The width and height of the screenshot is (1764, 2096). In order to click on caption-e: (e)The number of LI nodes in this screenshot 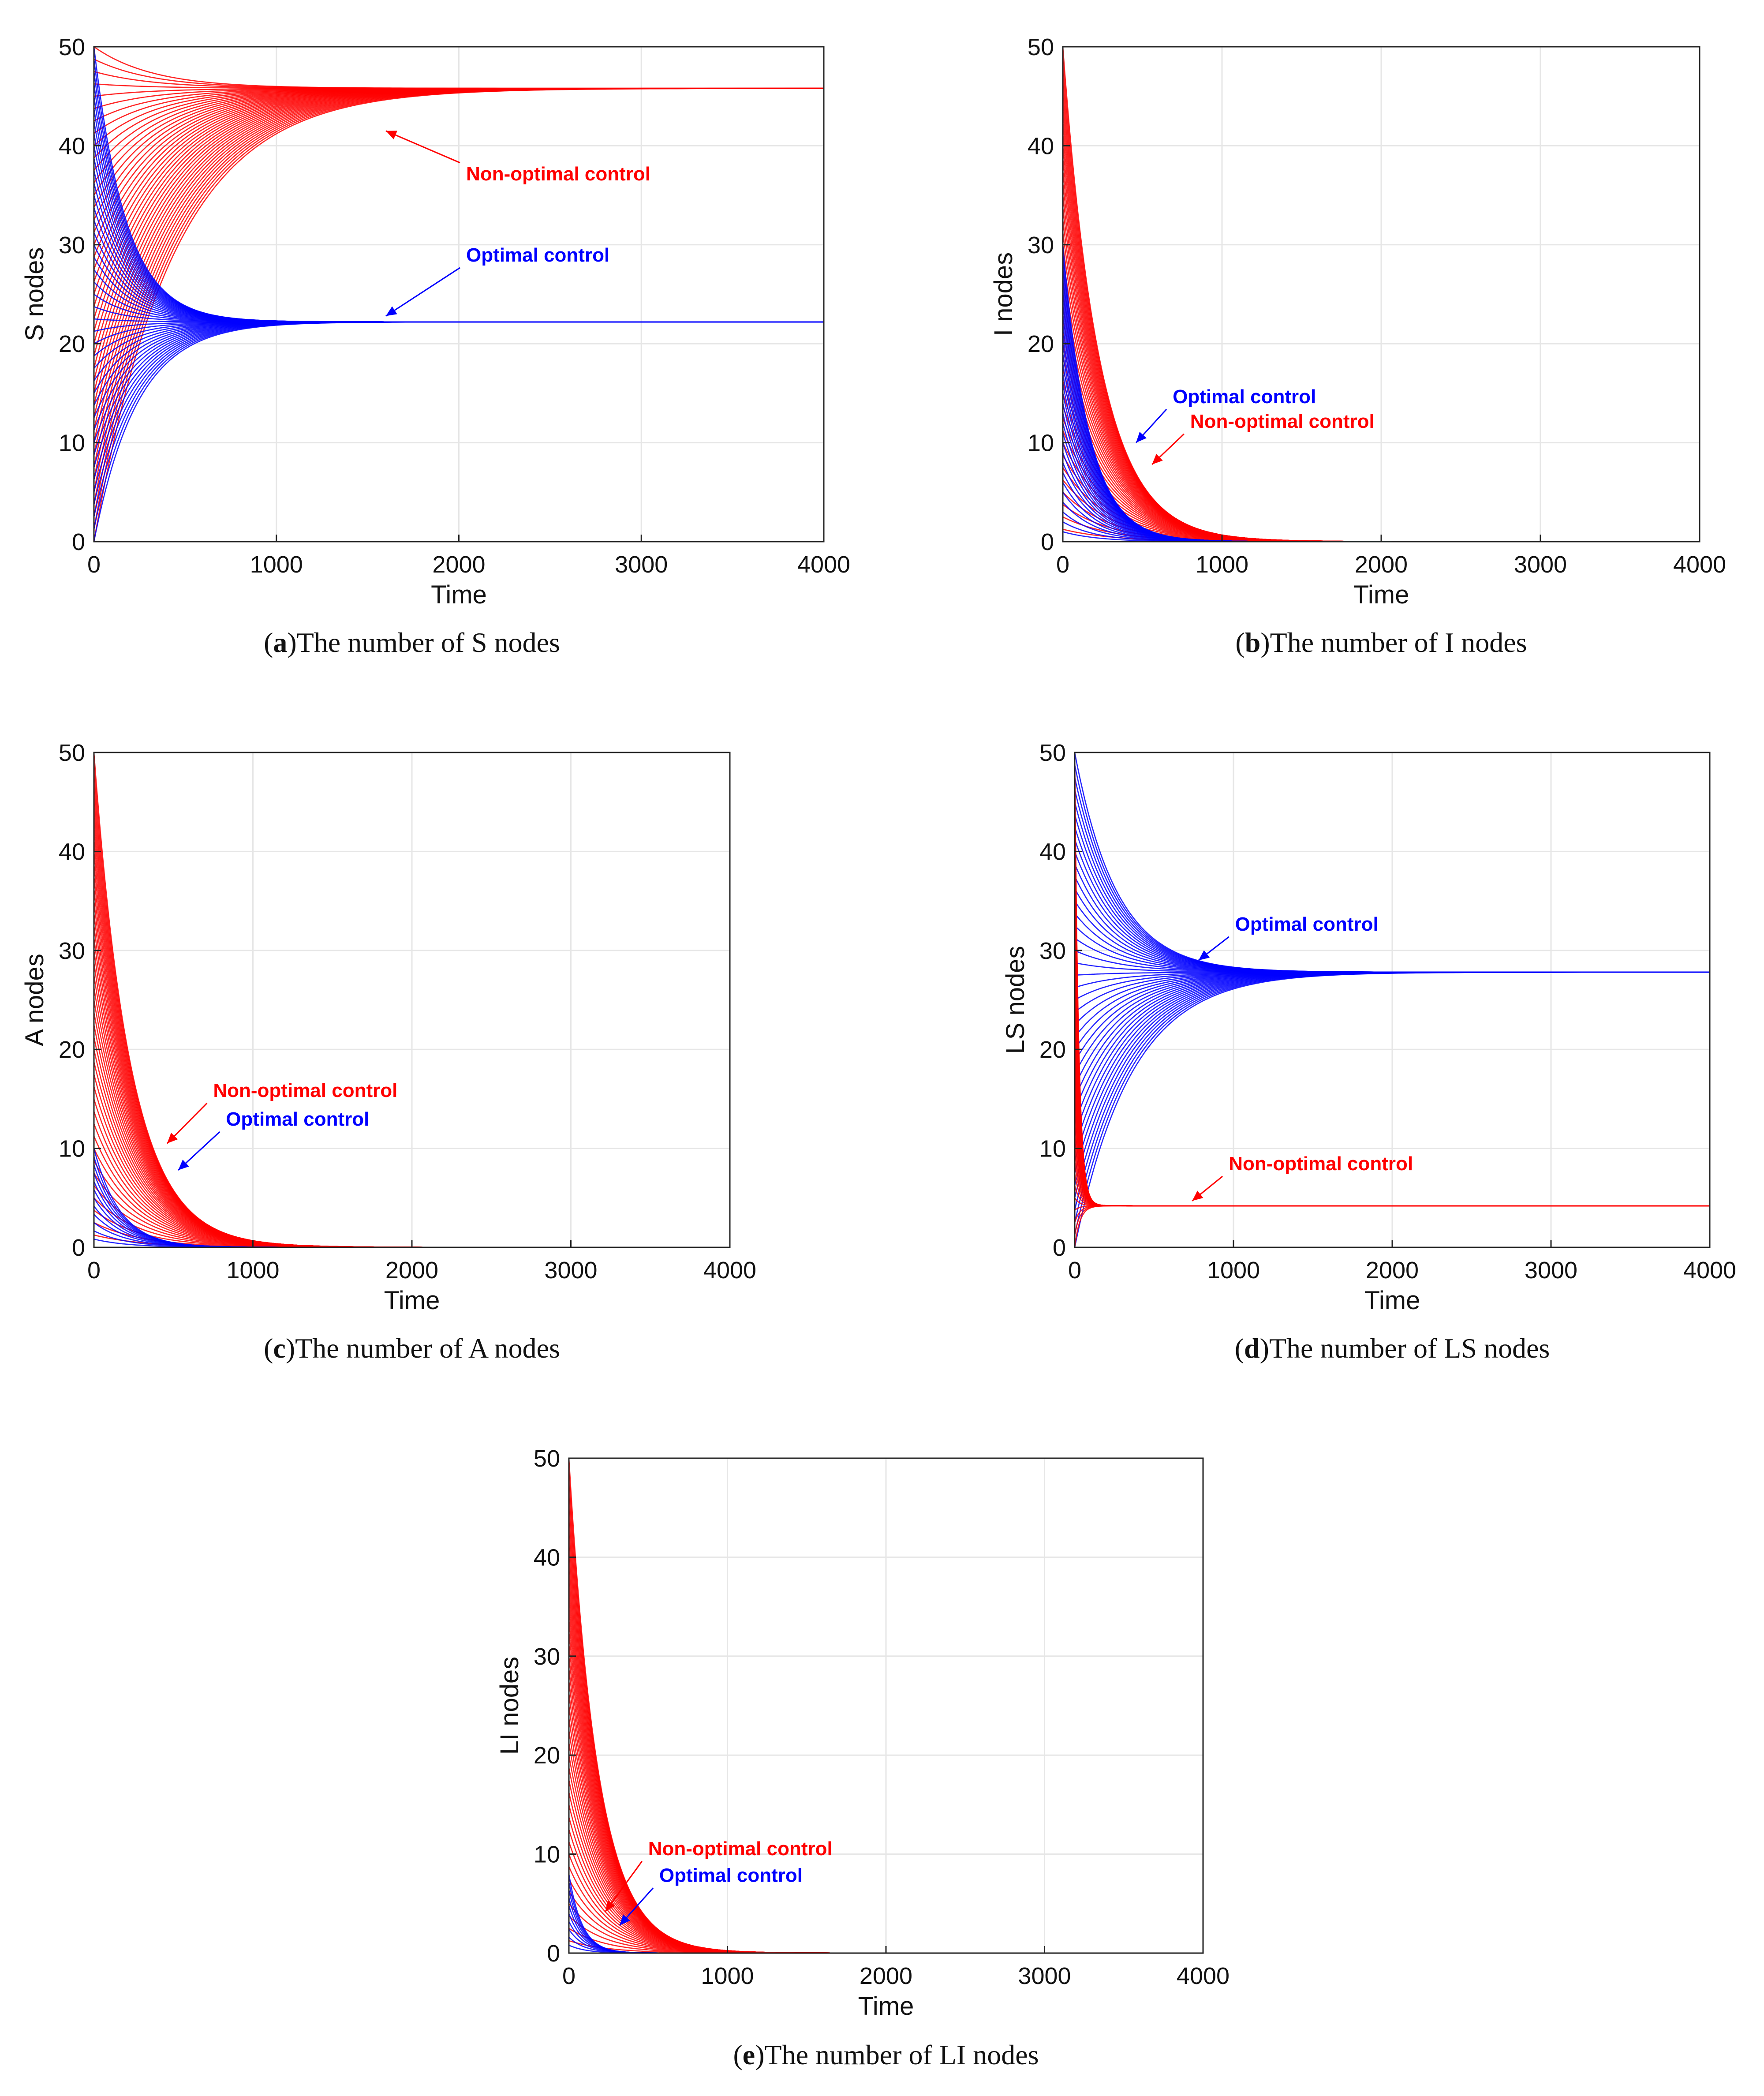, I will do `click(886, 2054)`.